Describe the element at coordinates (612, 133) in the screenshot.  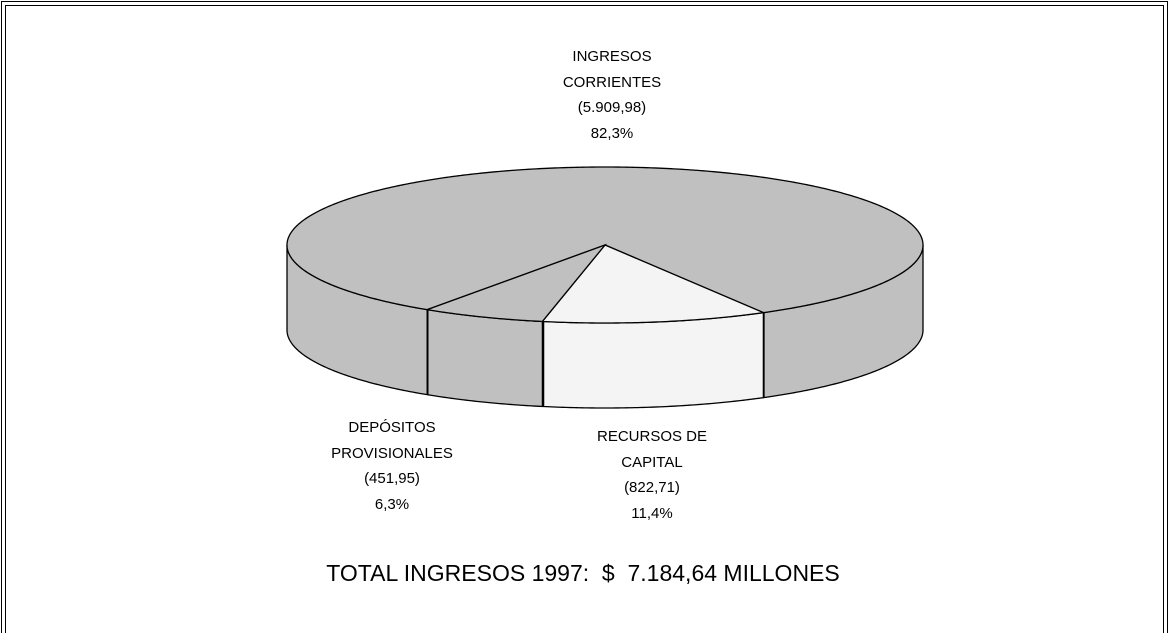
I see `percent-label: 82,3%` at that location.